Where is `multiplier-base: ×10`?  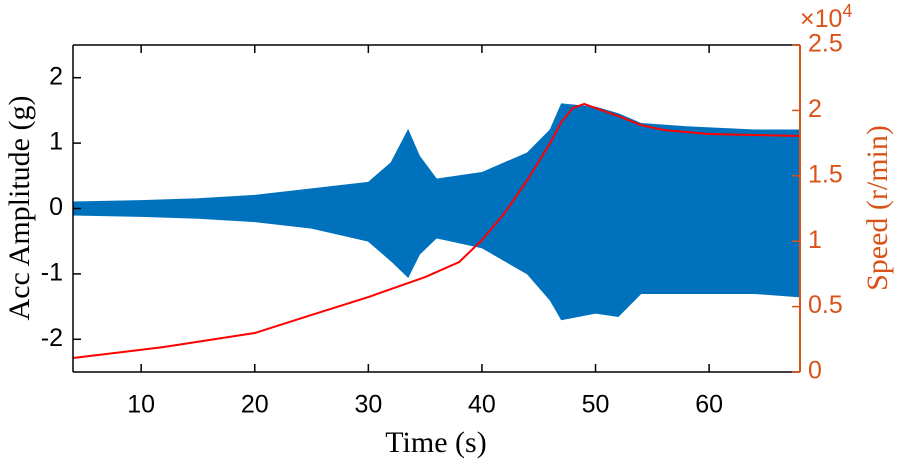 multiplier-base: ×10 is located at coordinates (821, 19).